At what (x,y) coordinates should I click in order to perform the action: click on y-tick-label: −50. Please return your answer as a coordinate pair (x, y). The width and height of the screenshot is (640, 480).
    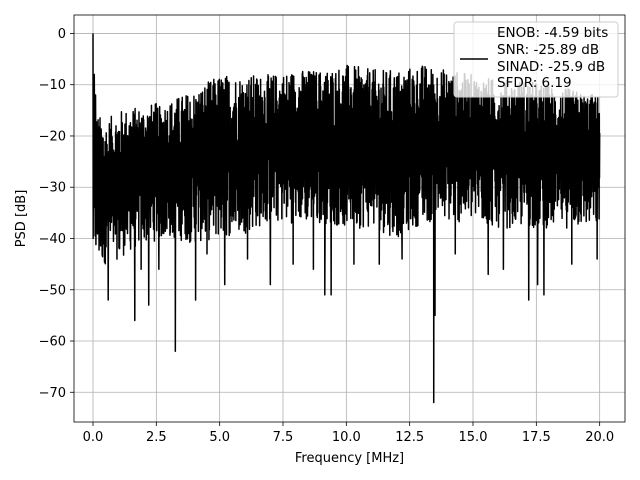
    Looking at the image, I should click on (52, 290).